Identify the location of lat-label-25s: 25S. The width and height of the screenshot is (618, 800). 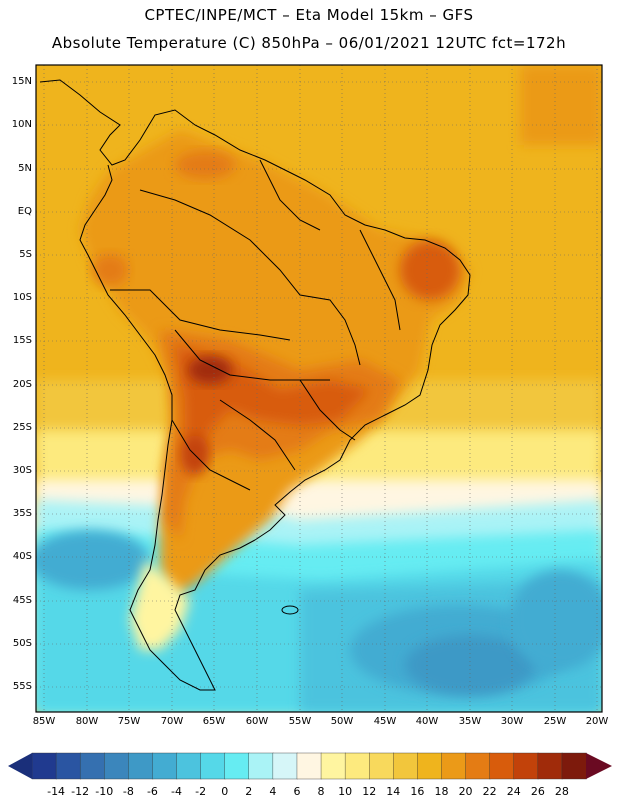
(22, 427).